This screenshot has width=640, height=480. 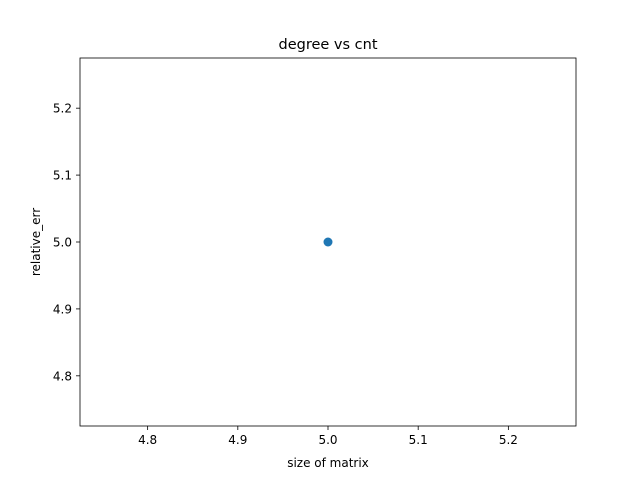 What do you see at coordinates (328, 463) in the screenshot?
I see `x-axis-label: size of matrix` at bounding box center [328, 463].